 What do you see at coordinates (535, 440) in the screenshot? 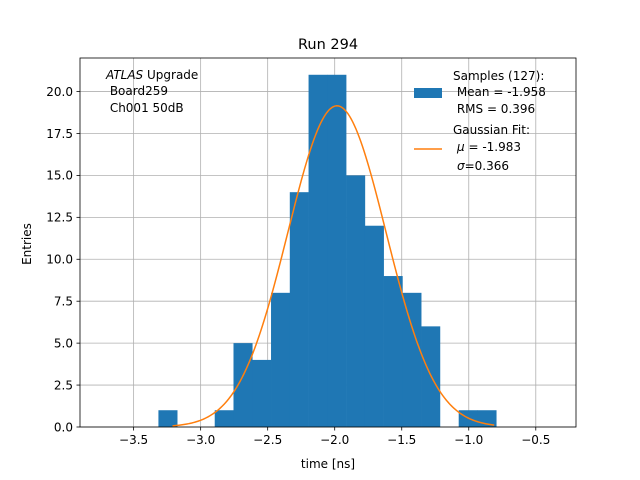
I see `x-tick-label: −0.5` at bounding box center [535, 440].